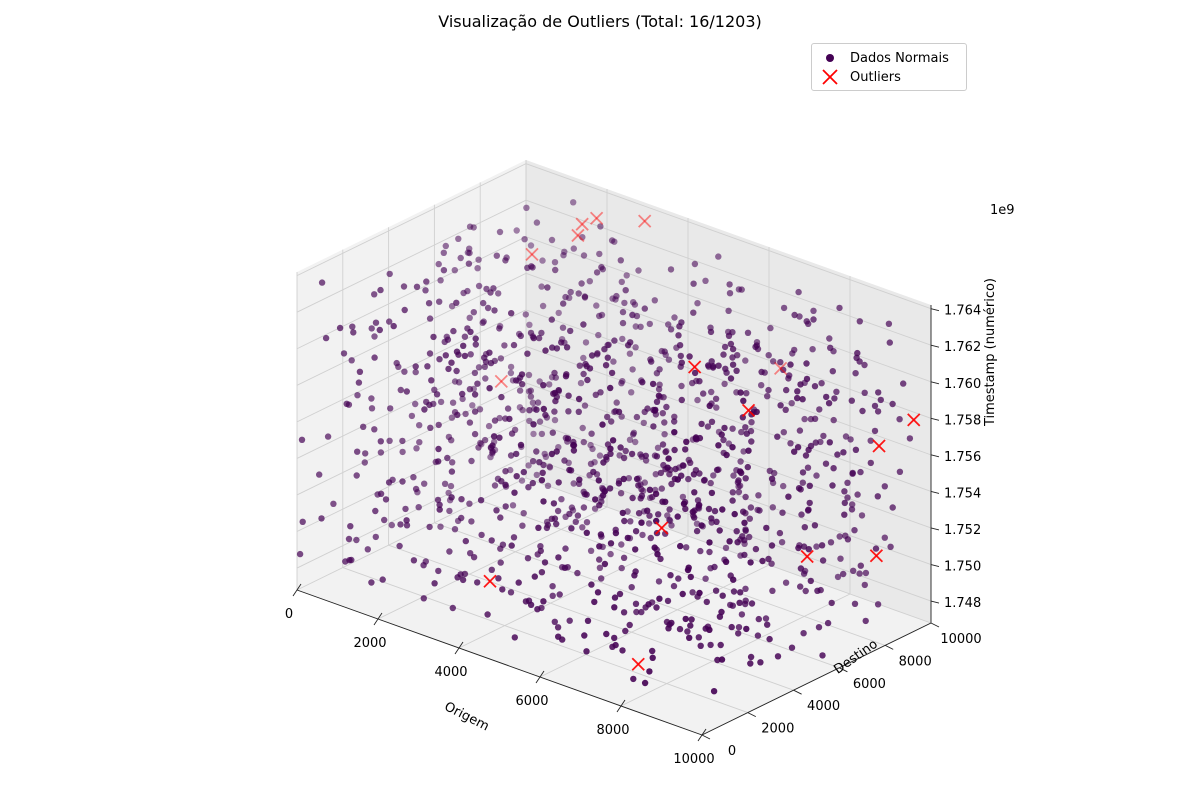 This screenshot has height=800, width=1200. Describe the element at coordinates (935, 456) in the screenshot. I see `z-tick-mark` at that location.